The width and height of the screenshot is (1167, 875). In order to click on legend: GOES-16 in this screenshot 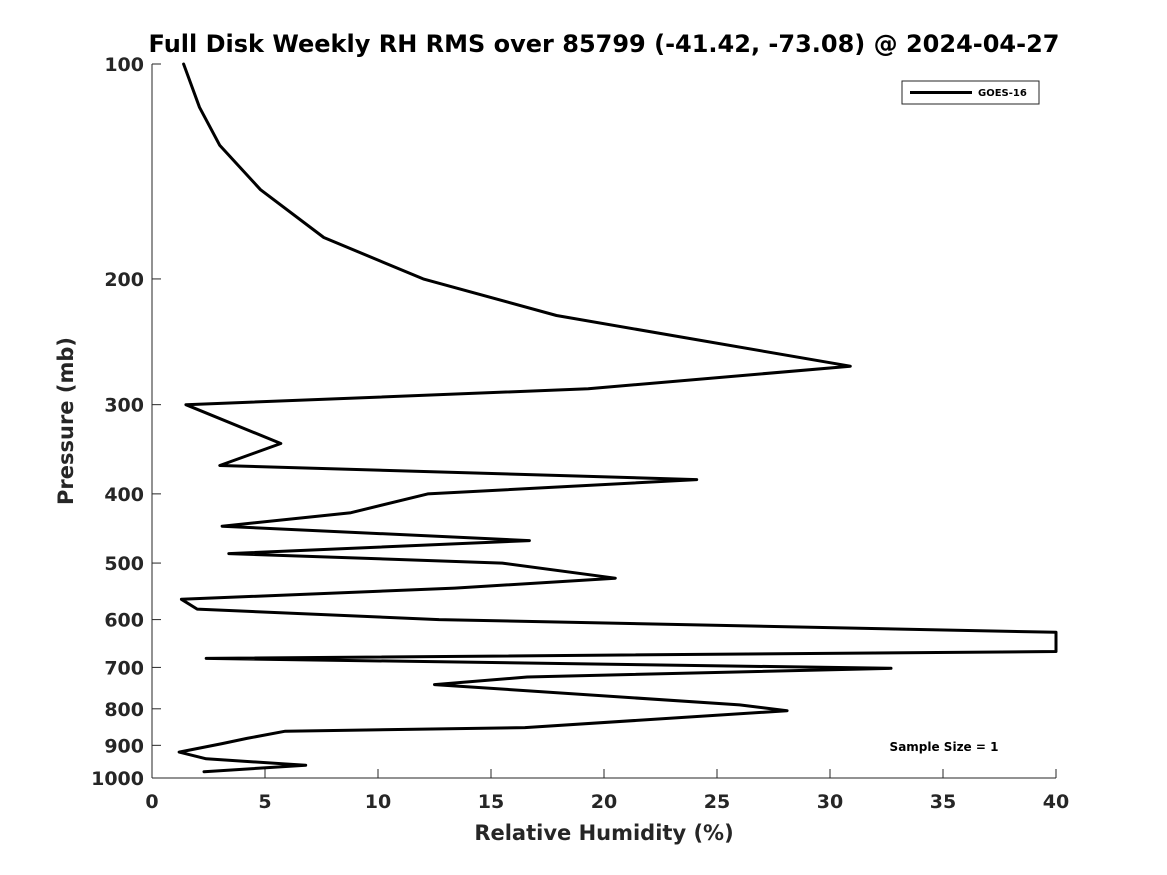, I will do `click(970, 92)`.